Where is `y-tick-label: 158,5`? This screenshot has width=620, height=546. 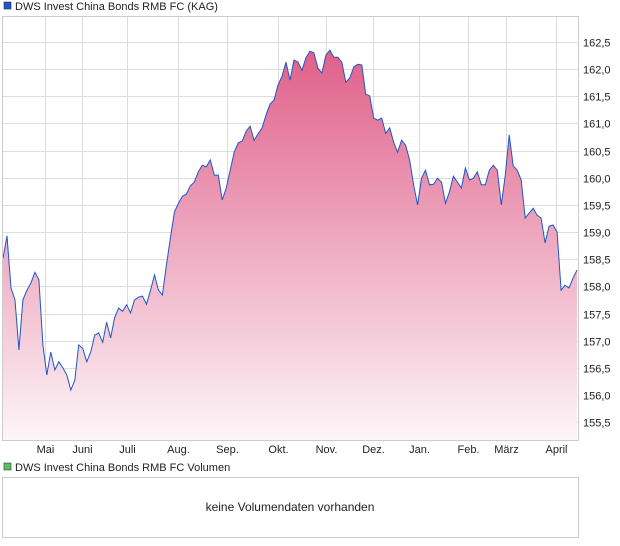
y-tick-label: 158,5 is located at coordinates (597, 261).